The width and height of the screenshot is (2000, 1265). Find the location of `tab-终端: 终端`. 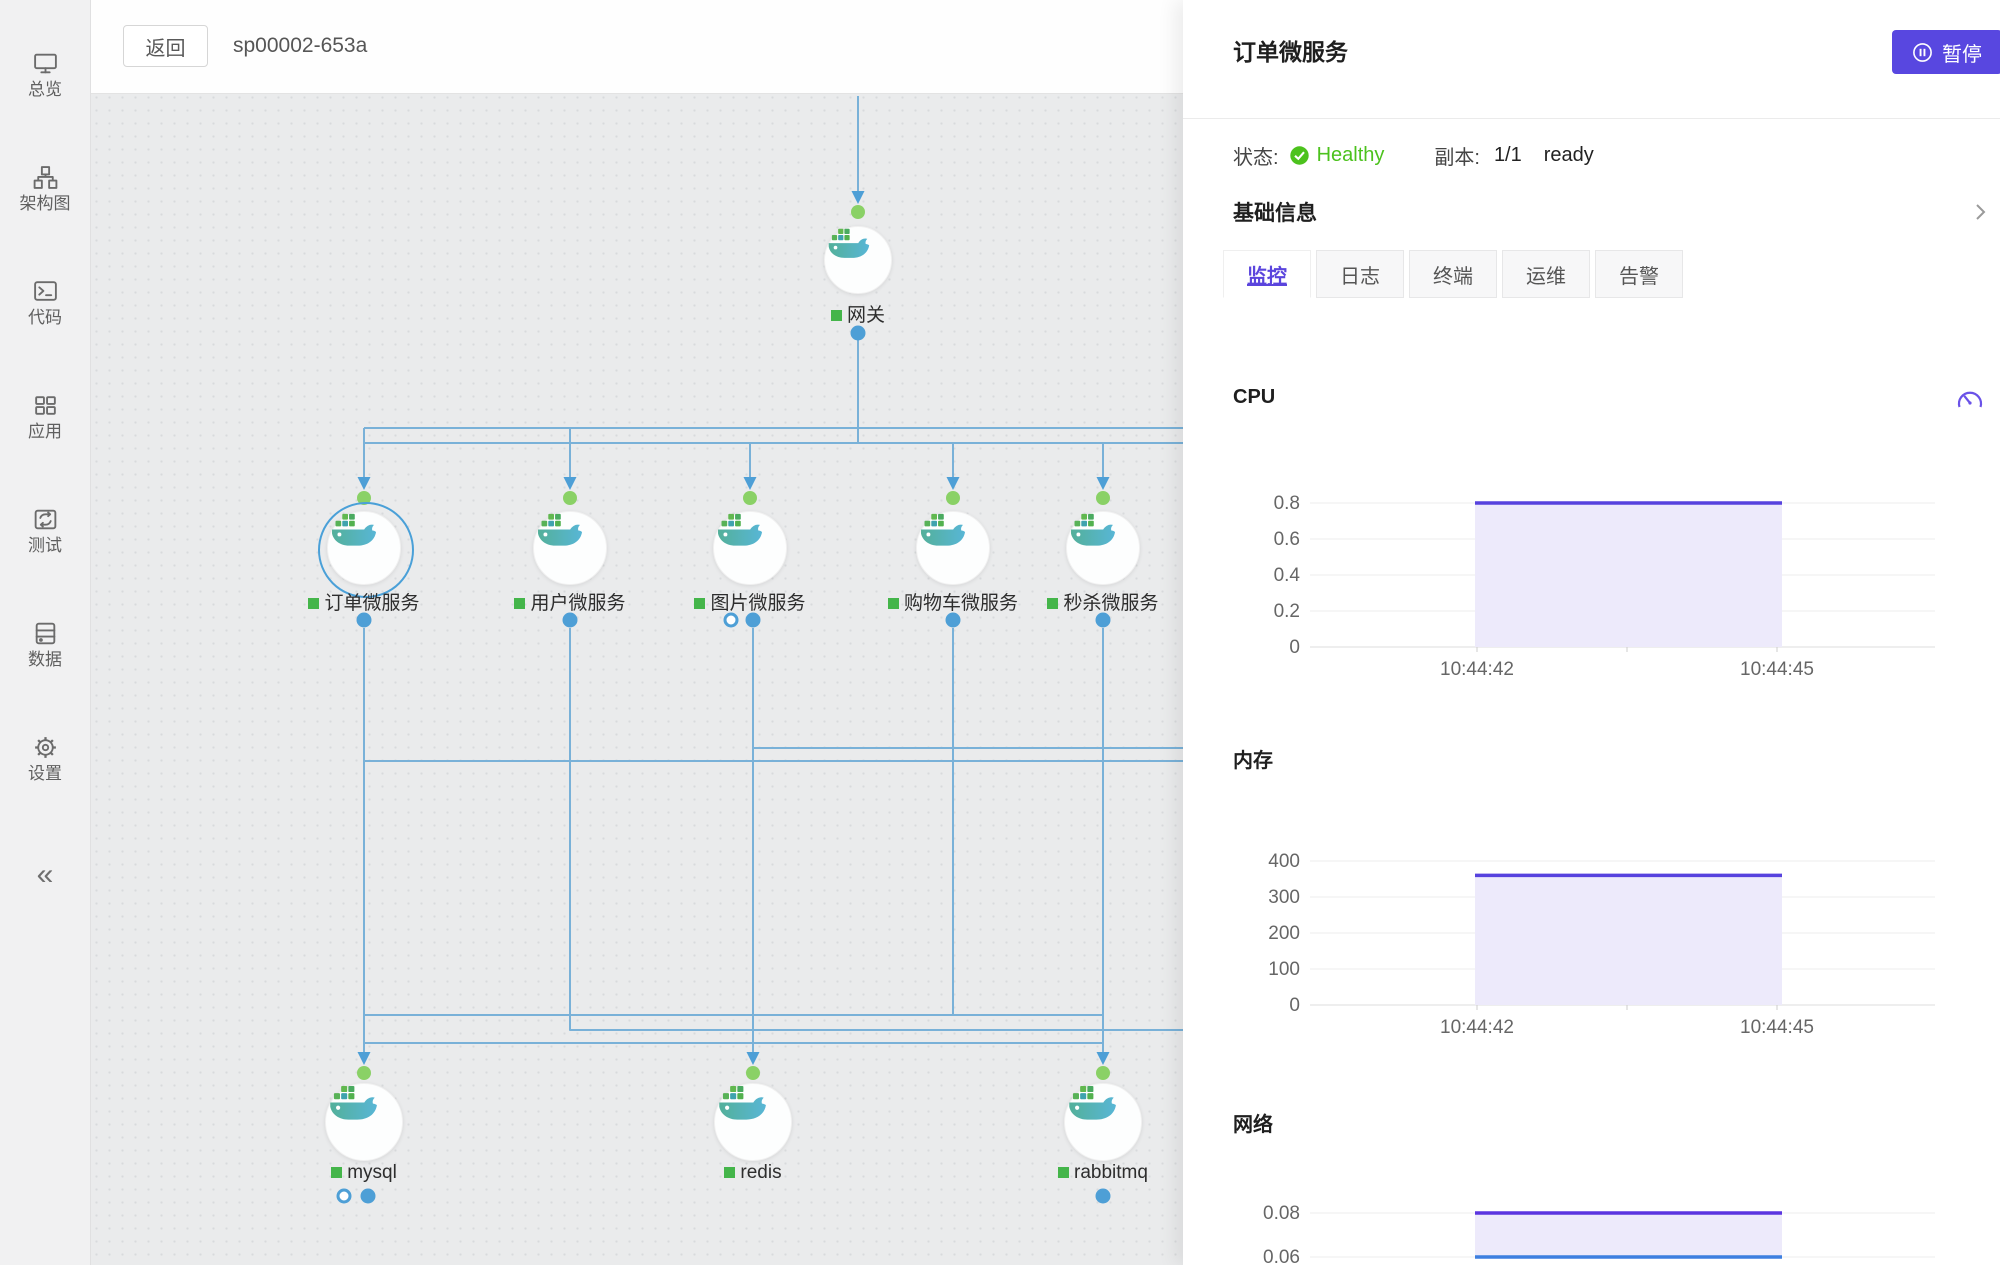

tab-终端: 终端 is located at coordinates (1453, 274).